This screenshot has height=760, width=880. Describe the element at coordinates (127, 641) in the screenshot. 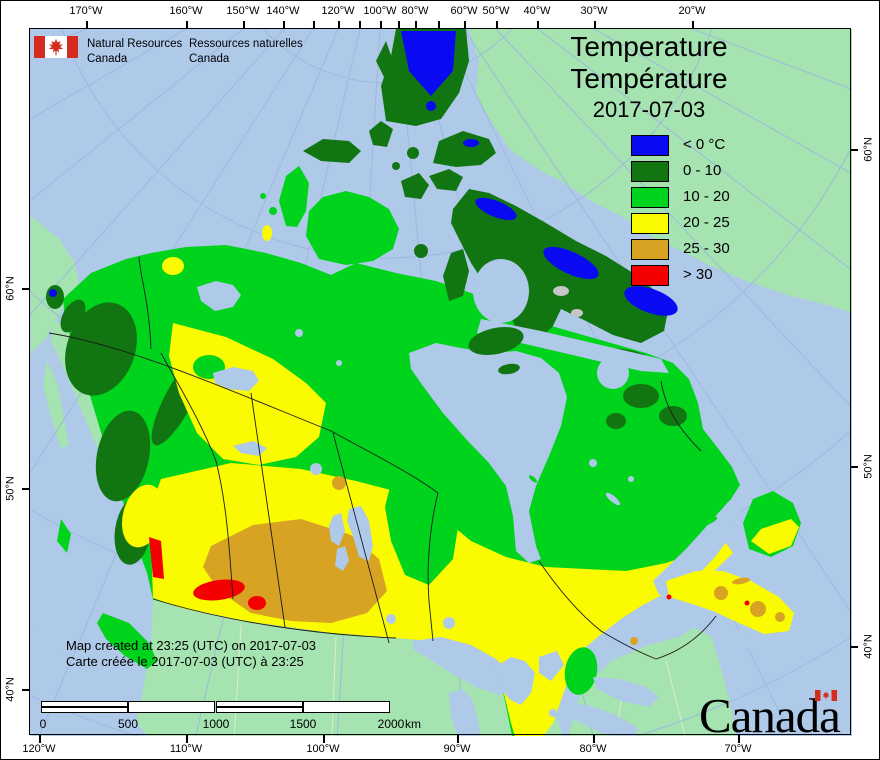

I see `vancouver-island` at that location.